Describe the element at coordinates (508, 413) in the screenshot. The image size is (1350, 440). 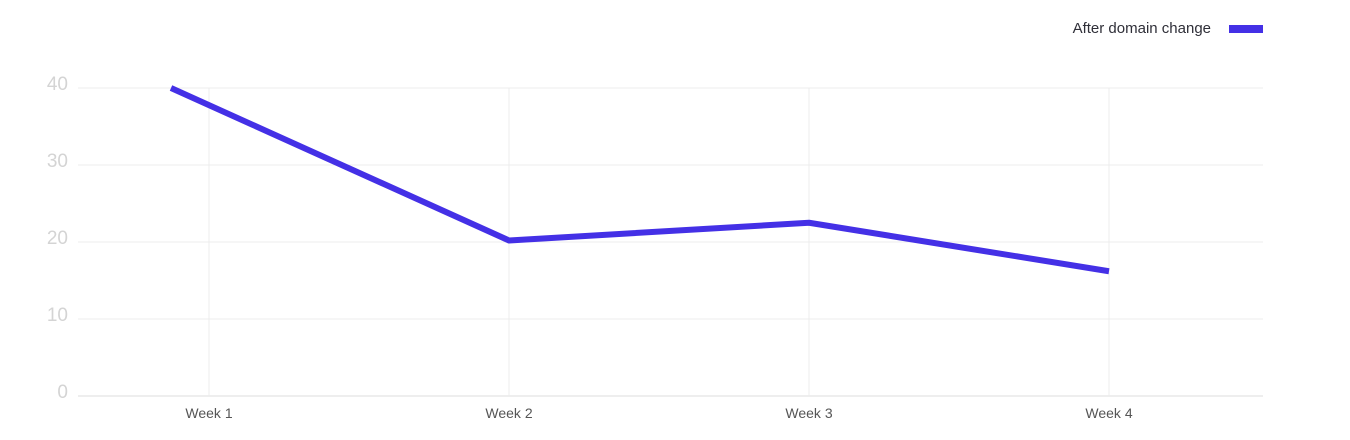
I see `x-tick-label: Week 2` at that location.